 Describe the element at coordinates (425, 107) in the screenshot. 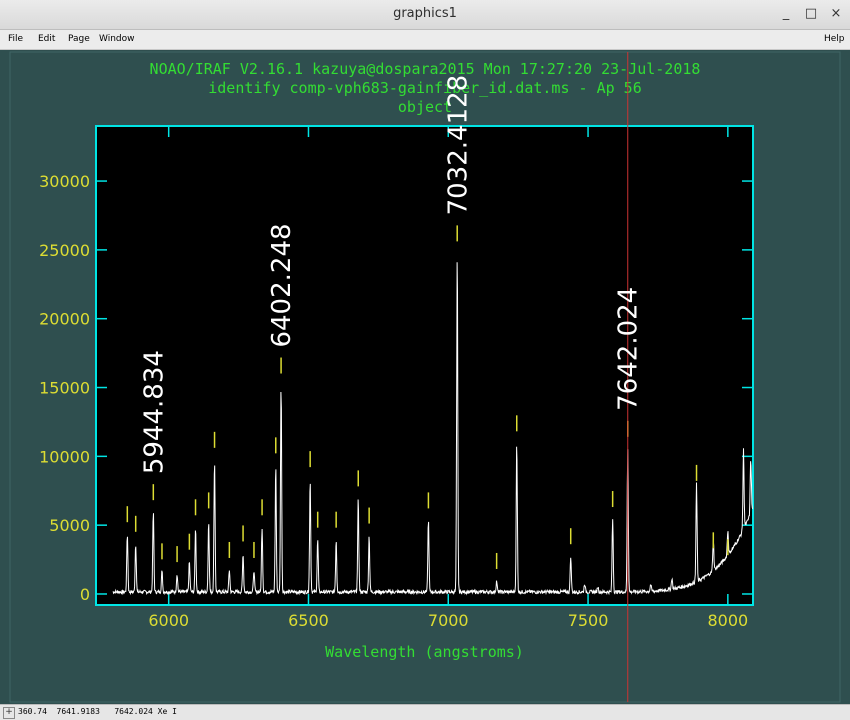

I see `header-line-2: object` at that location.